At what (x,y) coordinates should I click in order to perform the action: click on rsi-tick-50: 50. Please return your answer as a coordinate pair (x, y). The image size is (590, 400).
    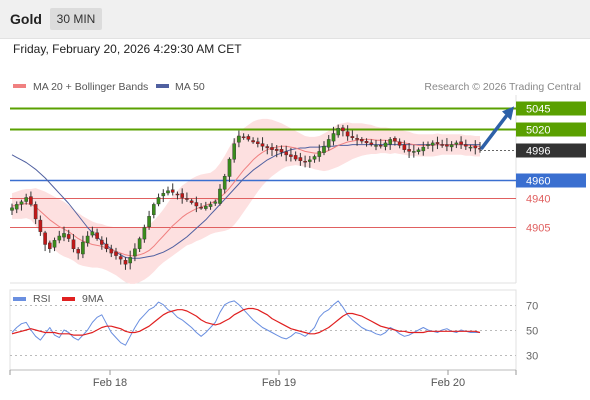
    Looking at the image, I should click on (532, 332).